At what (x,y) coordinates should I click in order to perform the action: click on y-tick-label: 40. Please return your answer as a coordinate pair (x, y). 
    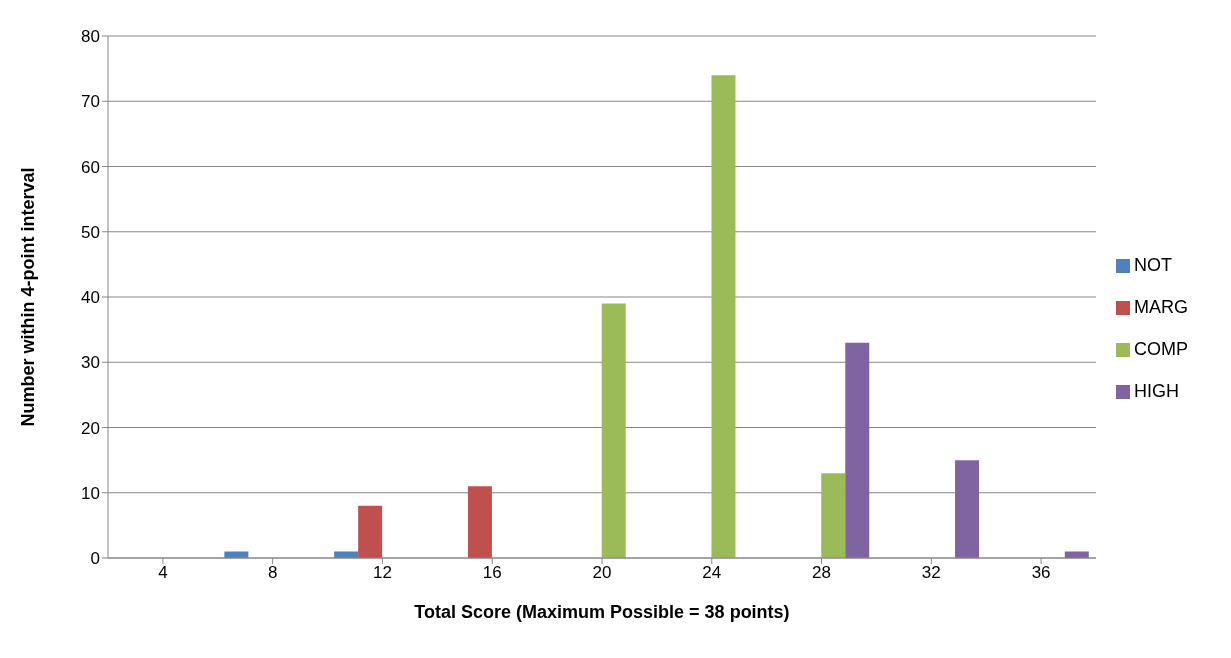
    Looking at the image, I should click on (90, 298).